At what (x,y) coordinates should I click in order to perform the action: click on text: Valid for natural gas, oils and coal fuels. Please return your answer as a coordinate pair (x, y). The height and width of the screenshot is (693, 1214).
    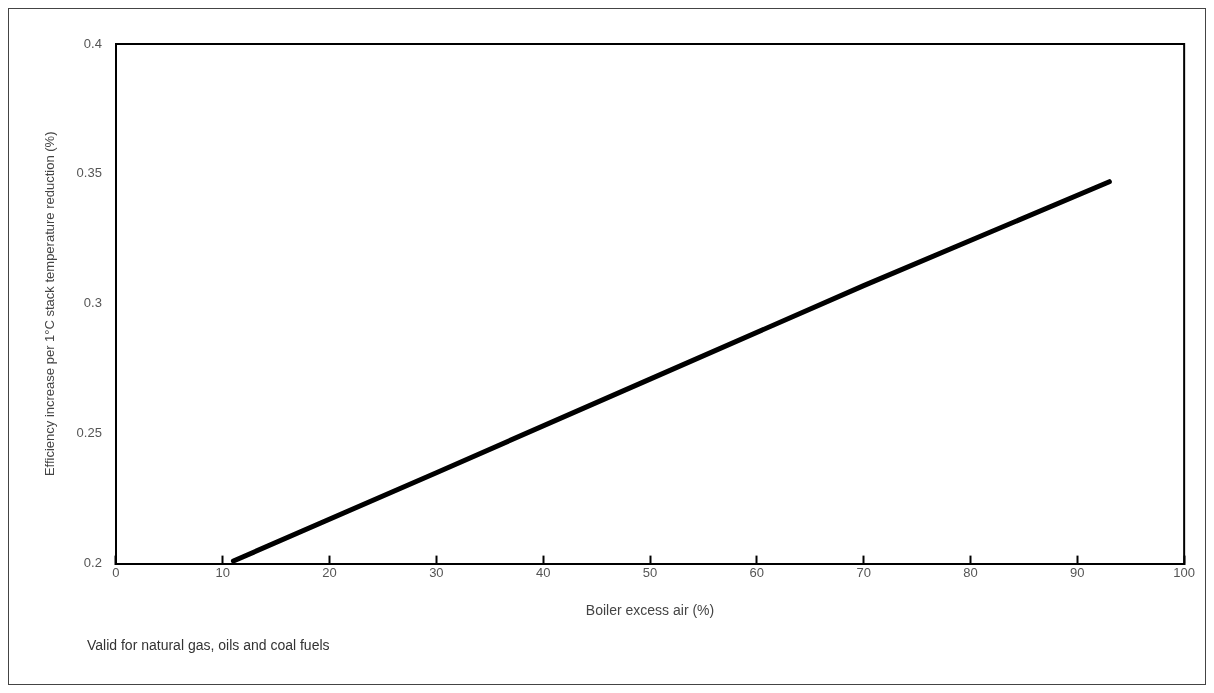
    Looking at the image, I should click on (208, 645).